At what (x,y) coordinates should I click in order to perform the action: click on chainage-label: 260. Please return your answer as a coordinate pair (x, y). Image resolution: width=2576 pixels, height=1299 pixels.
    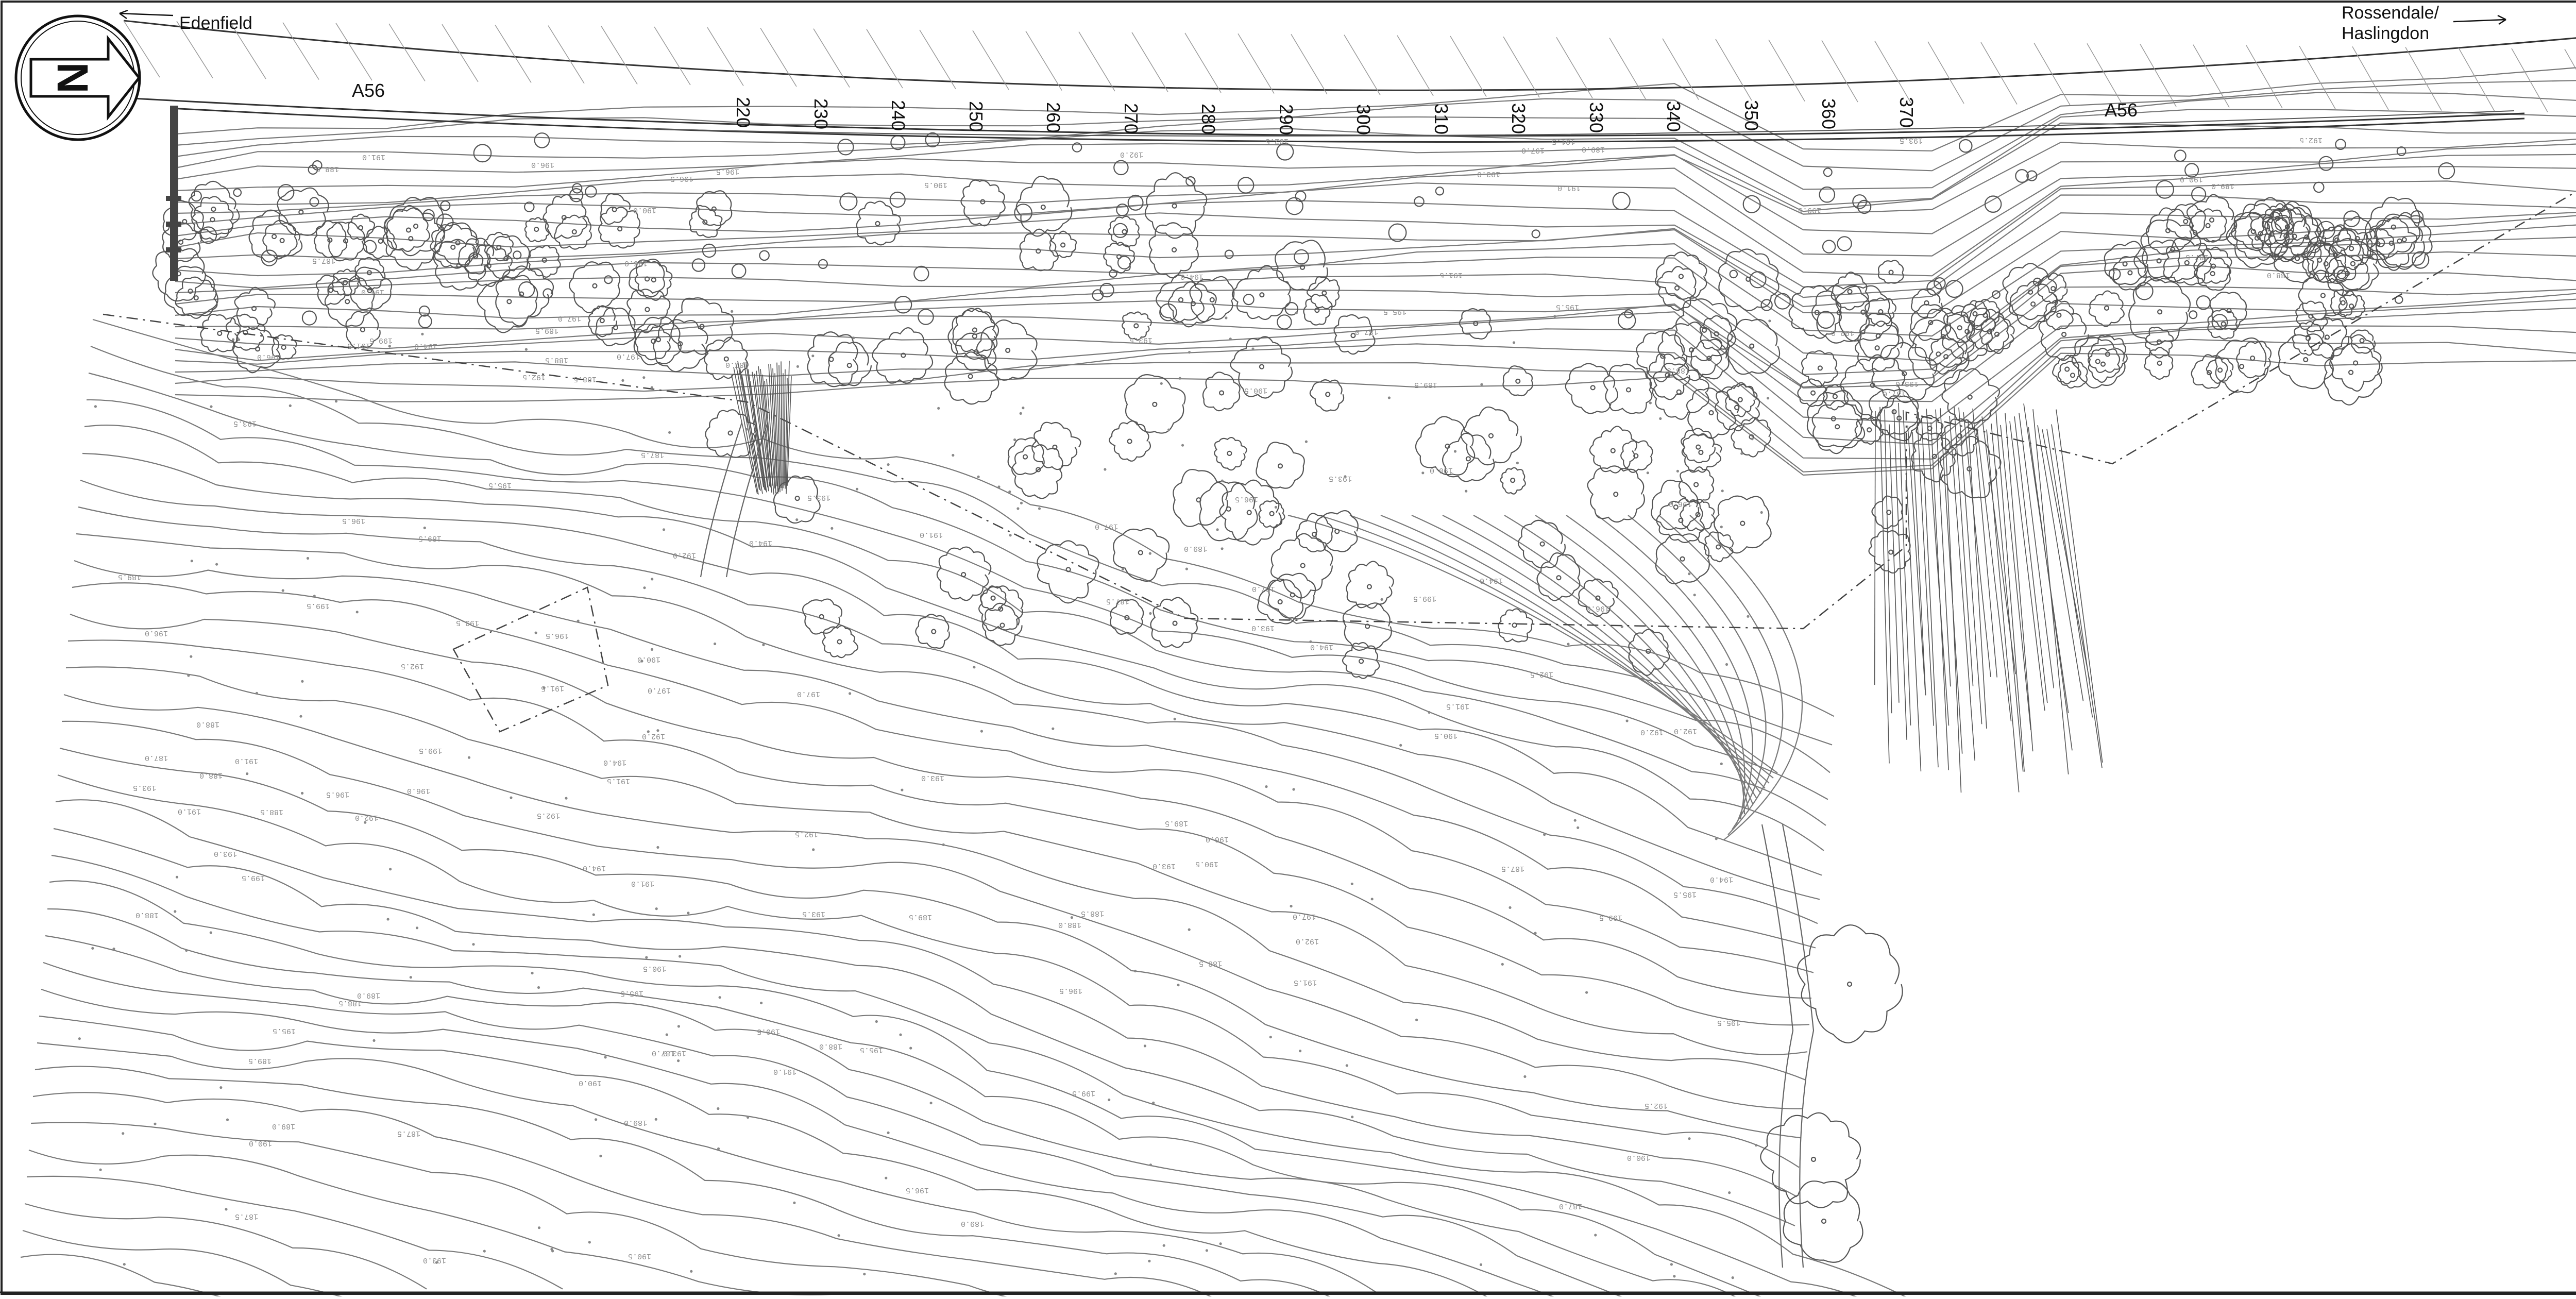
    Looking at the image, I should click on (1053, 117).